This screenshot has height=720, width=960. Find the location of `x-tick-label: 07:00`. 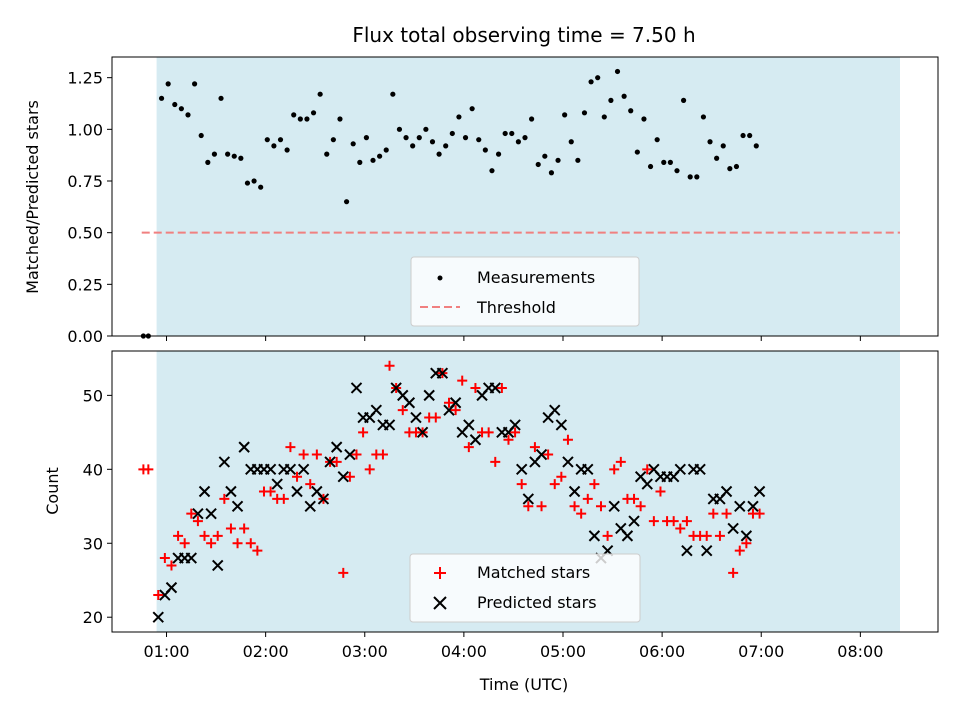

x-tick-label: 07:00 is located at coordinates (761, 651).